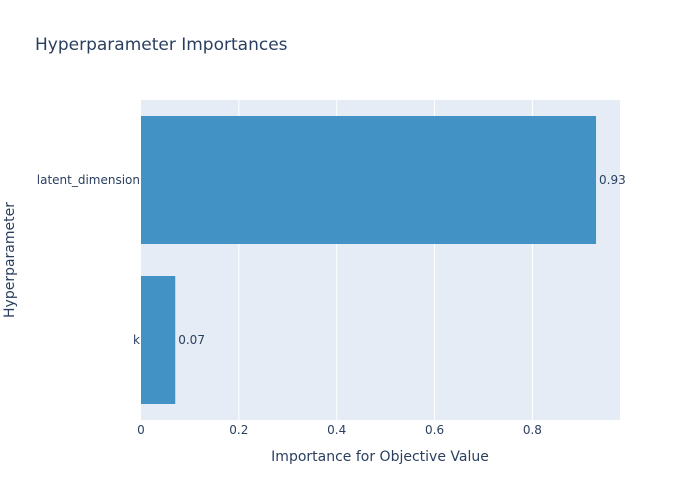 The width and height of the screenshot is (700, 500). Describe the element at coordinates (161, 45) in the screenshot. I see `chart-title: Hyperparameter Importances` at that location.